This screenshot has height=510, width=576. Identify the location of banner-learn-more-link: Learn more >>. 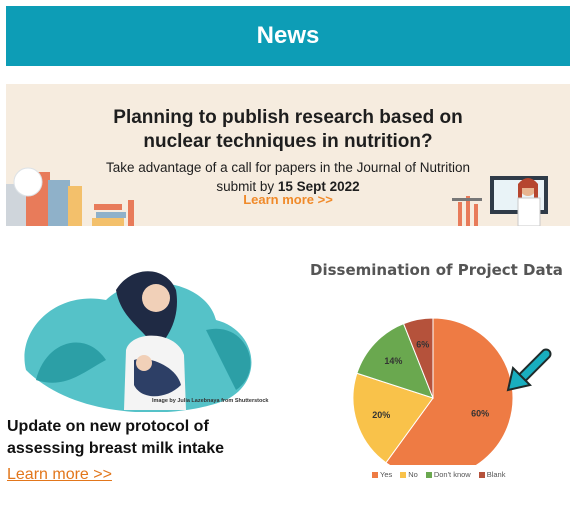
(288, 199).